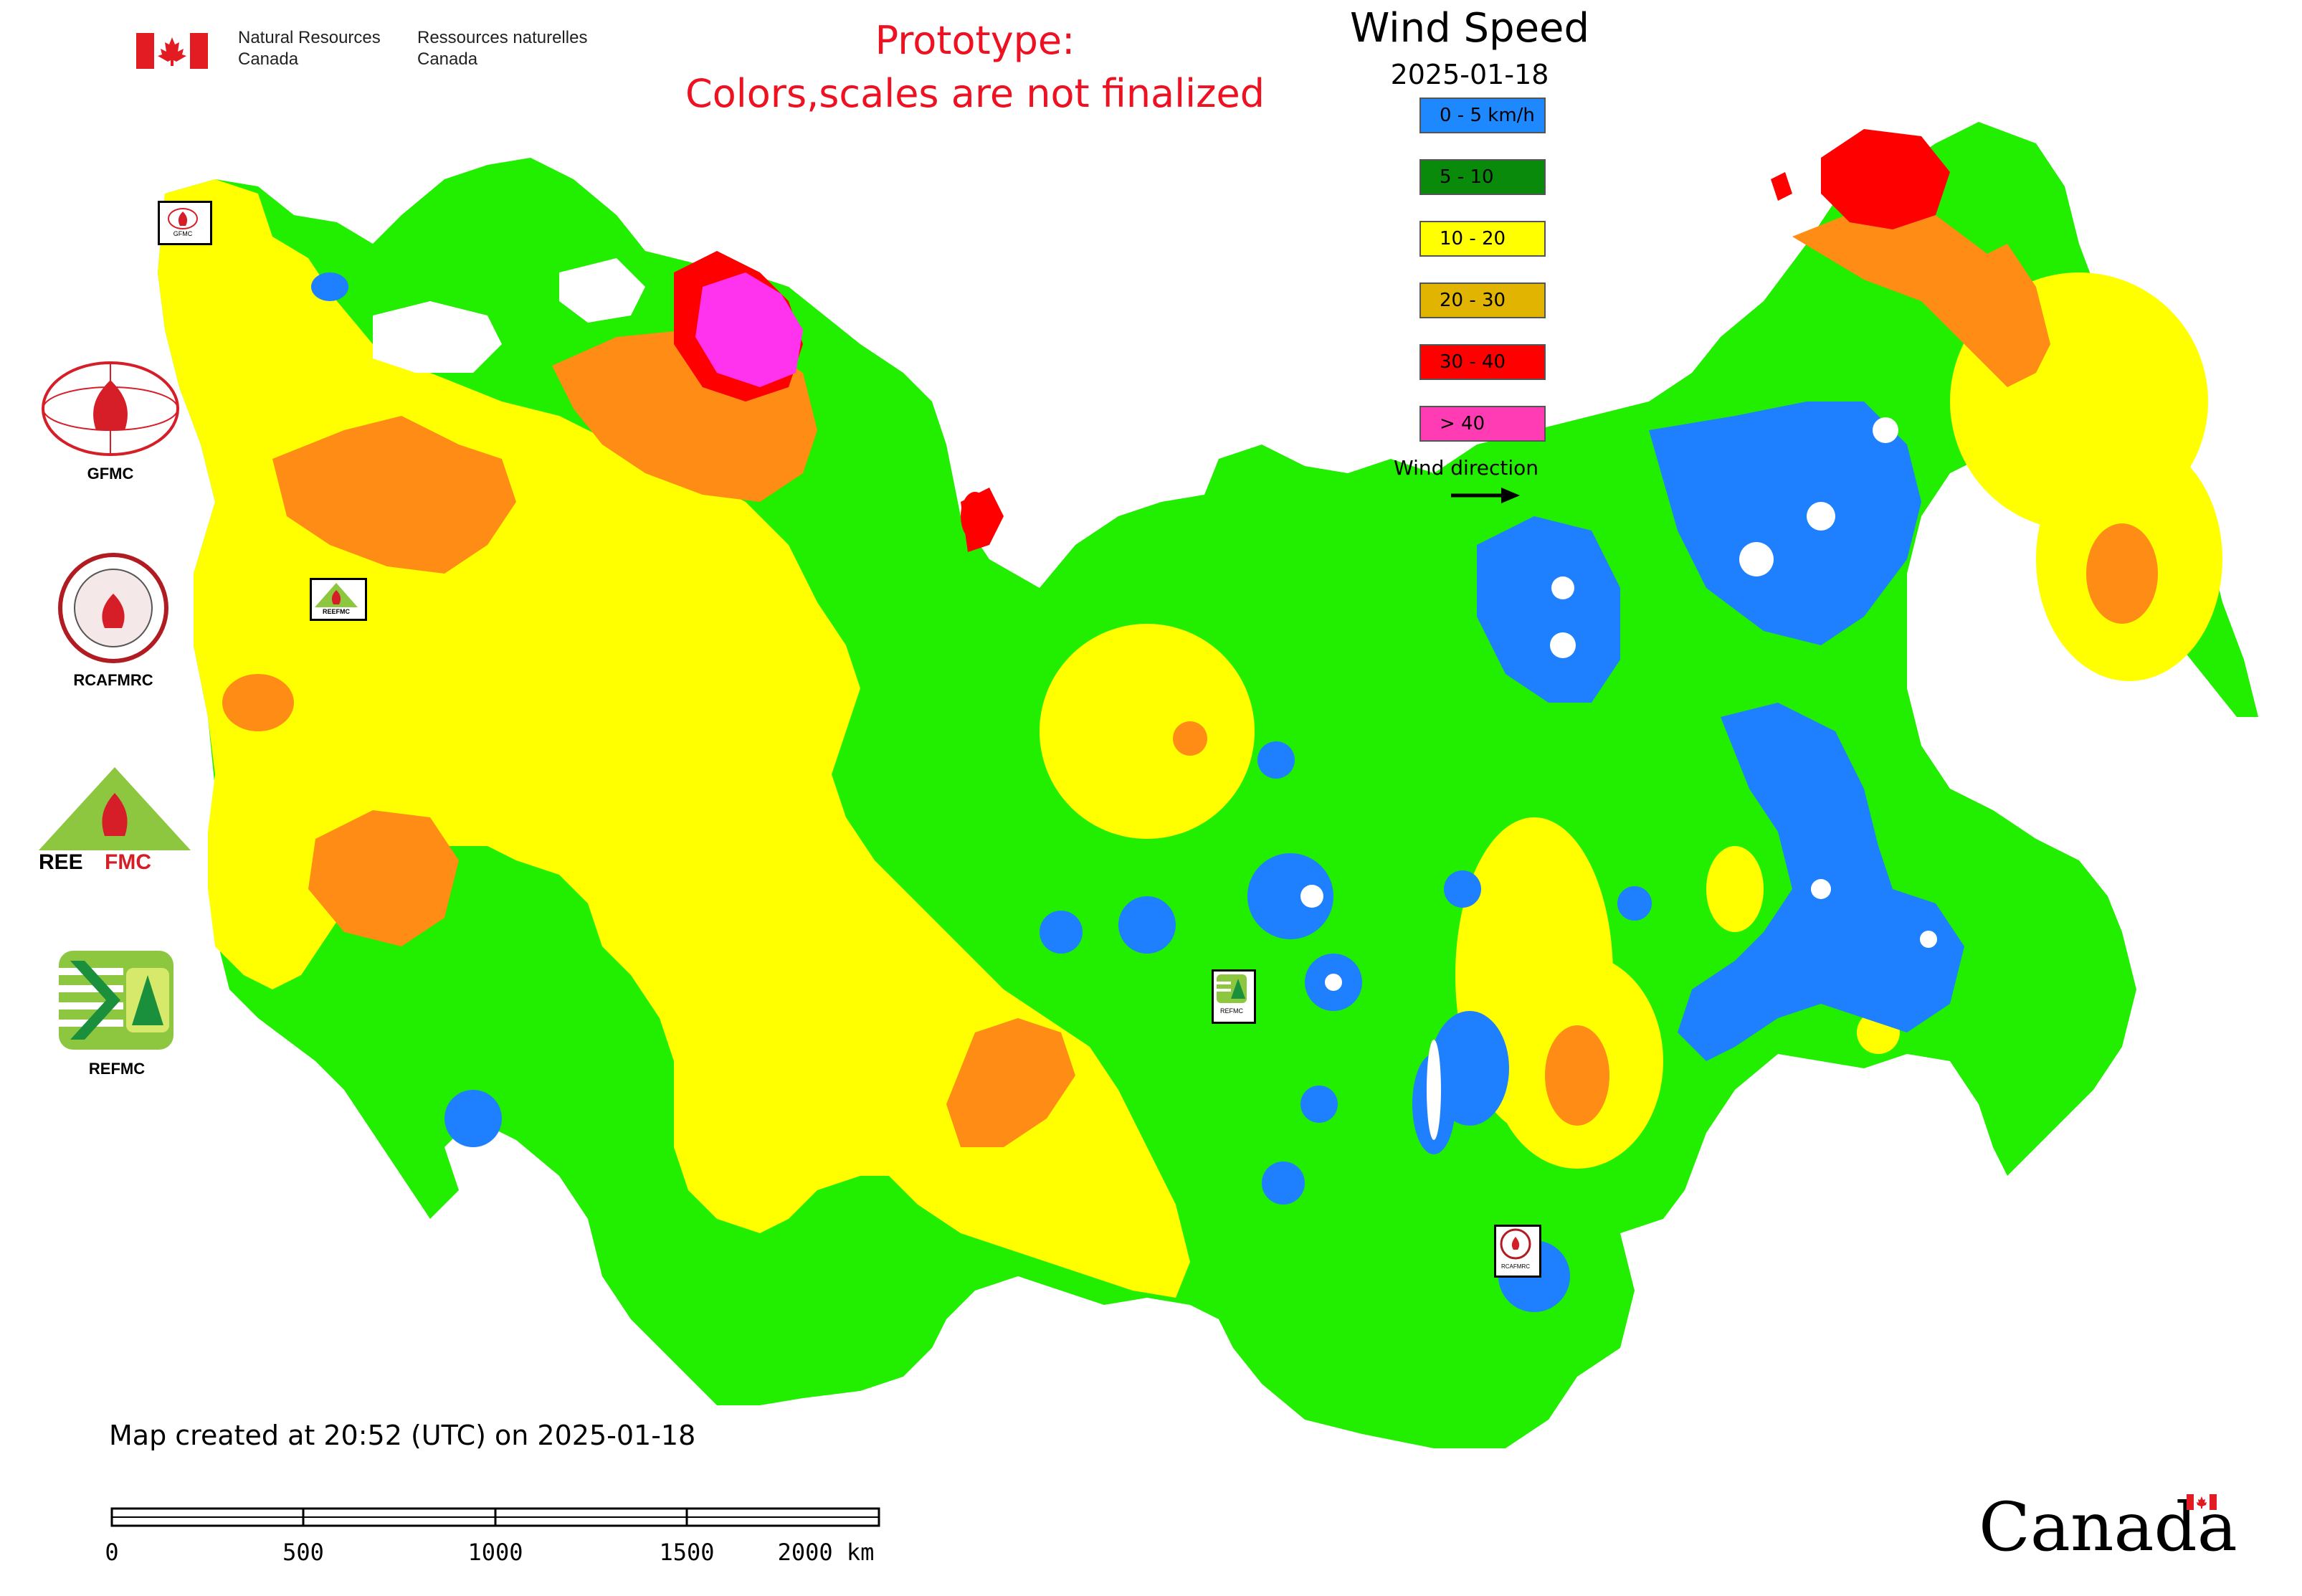  What do you see at coordinates (113, 608) in the screenshot?
I see `rcafmrc-logo-icon` at bounding box center [113, 608].